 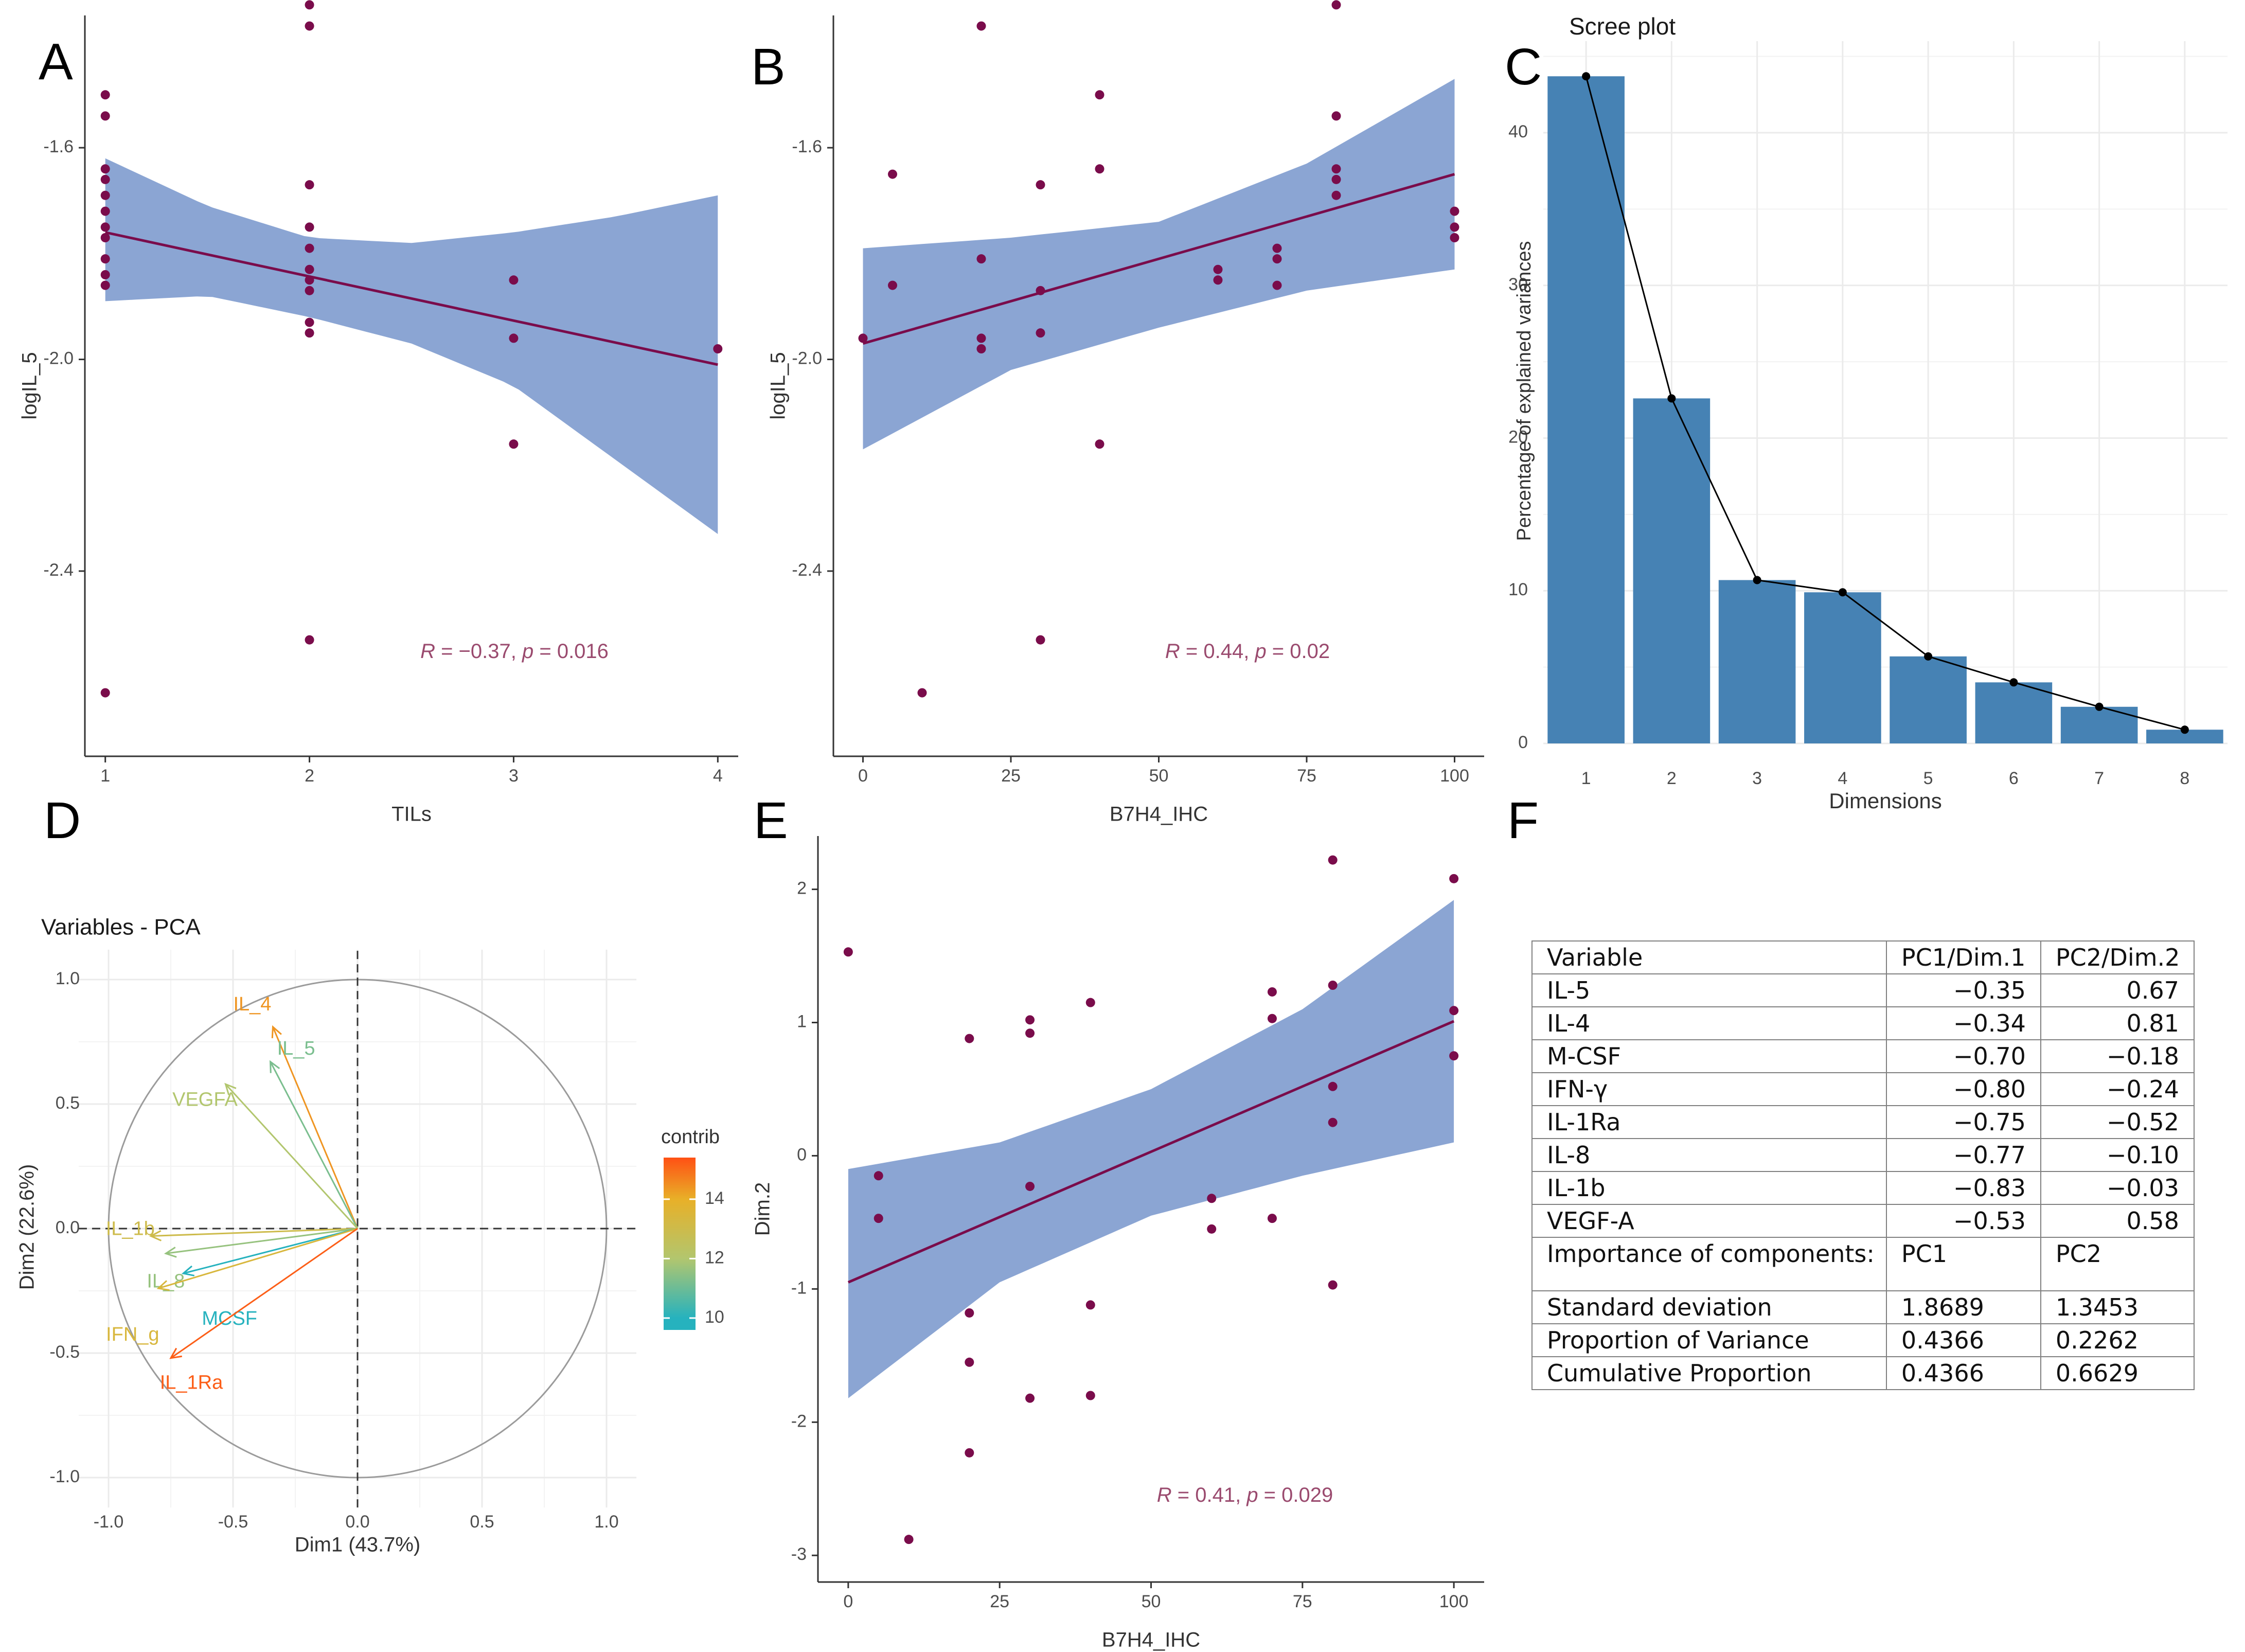 I want to click on x-tick-label: 1.0, so click(x=606, y=1522).